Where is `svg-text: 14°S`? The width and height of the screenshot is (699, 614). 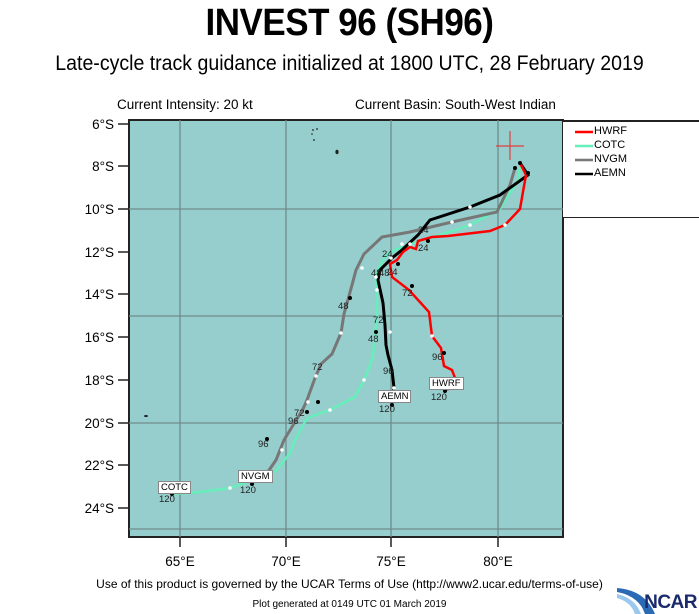
svg-text: 14°S is located at coordinates (99, 294).